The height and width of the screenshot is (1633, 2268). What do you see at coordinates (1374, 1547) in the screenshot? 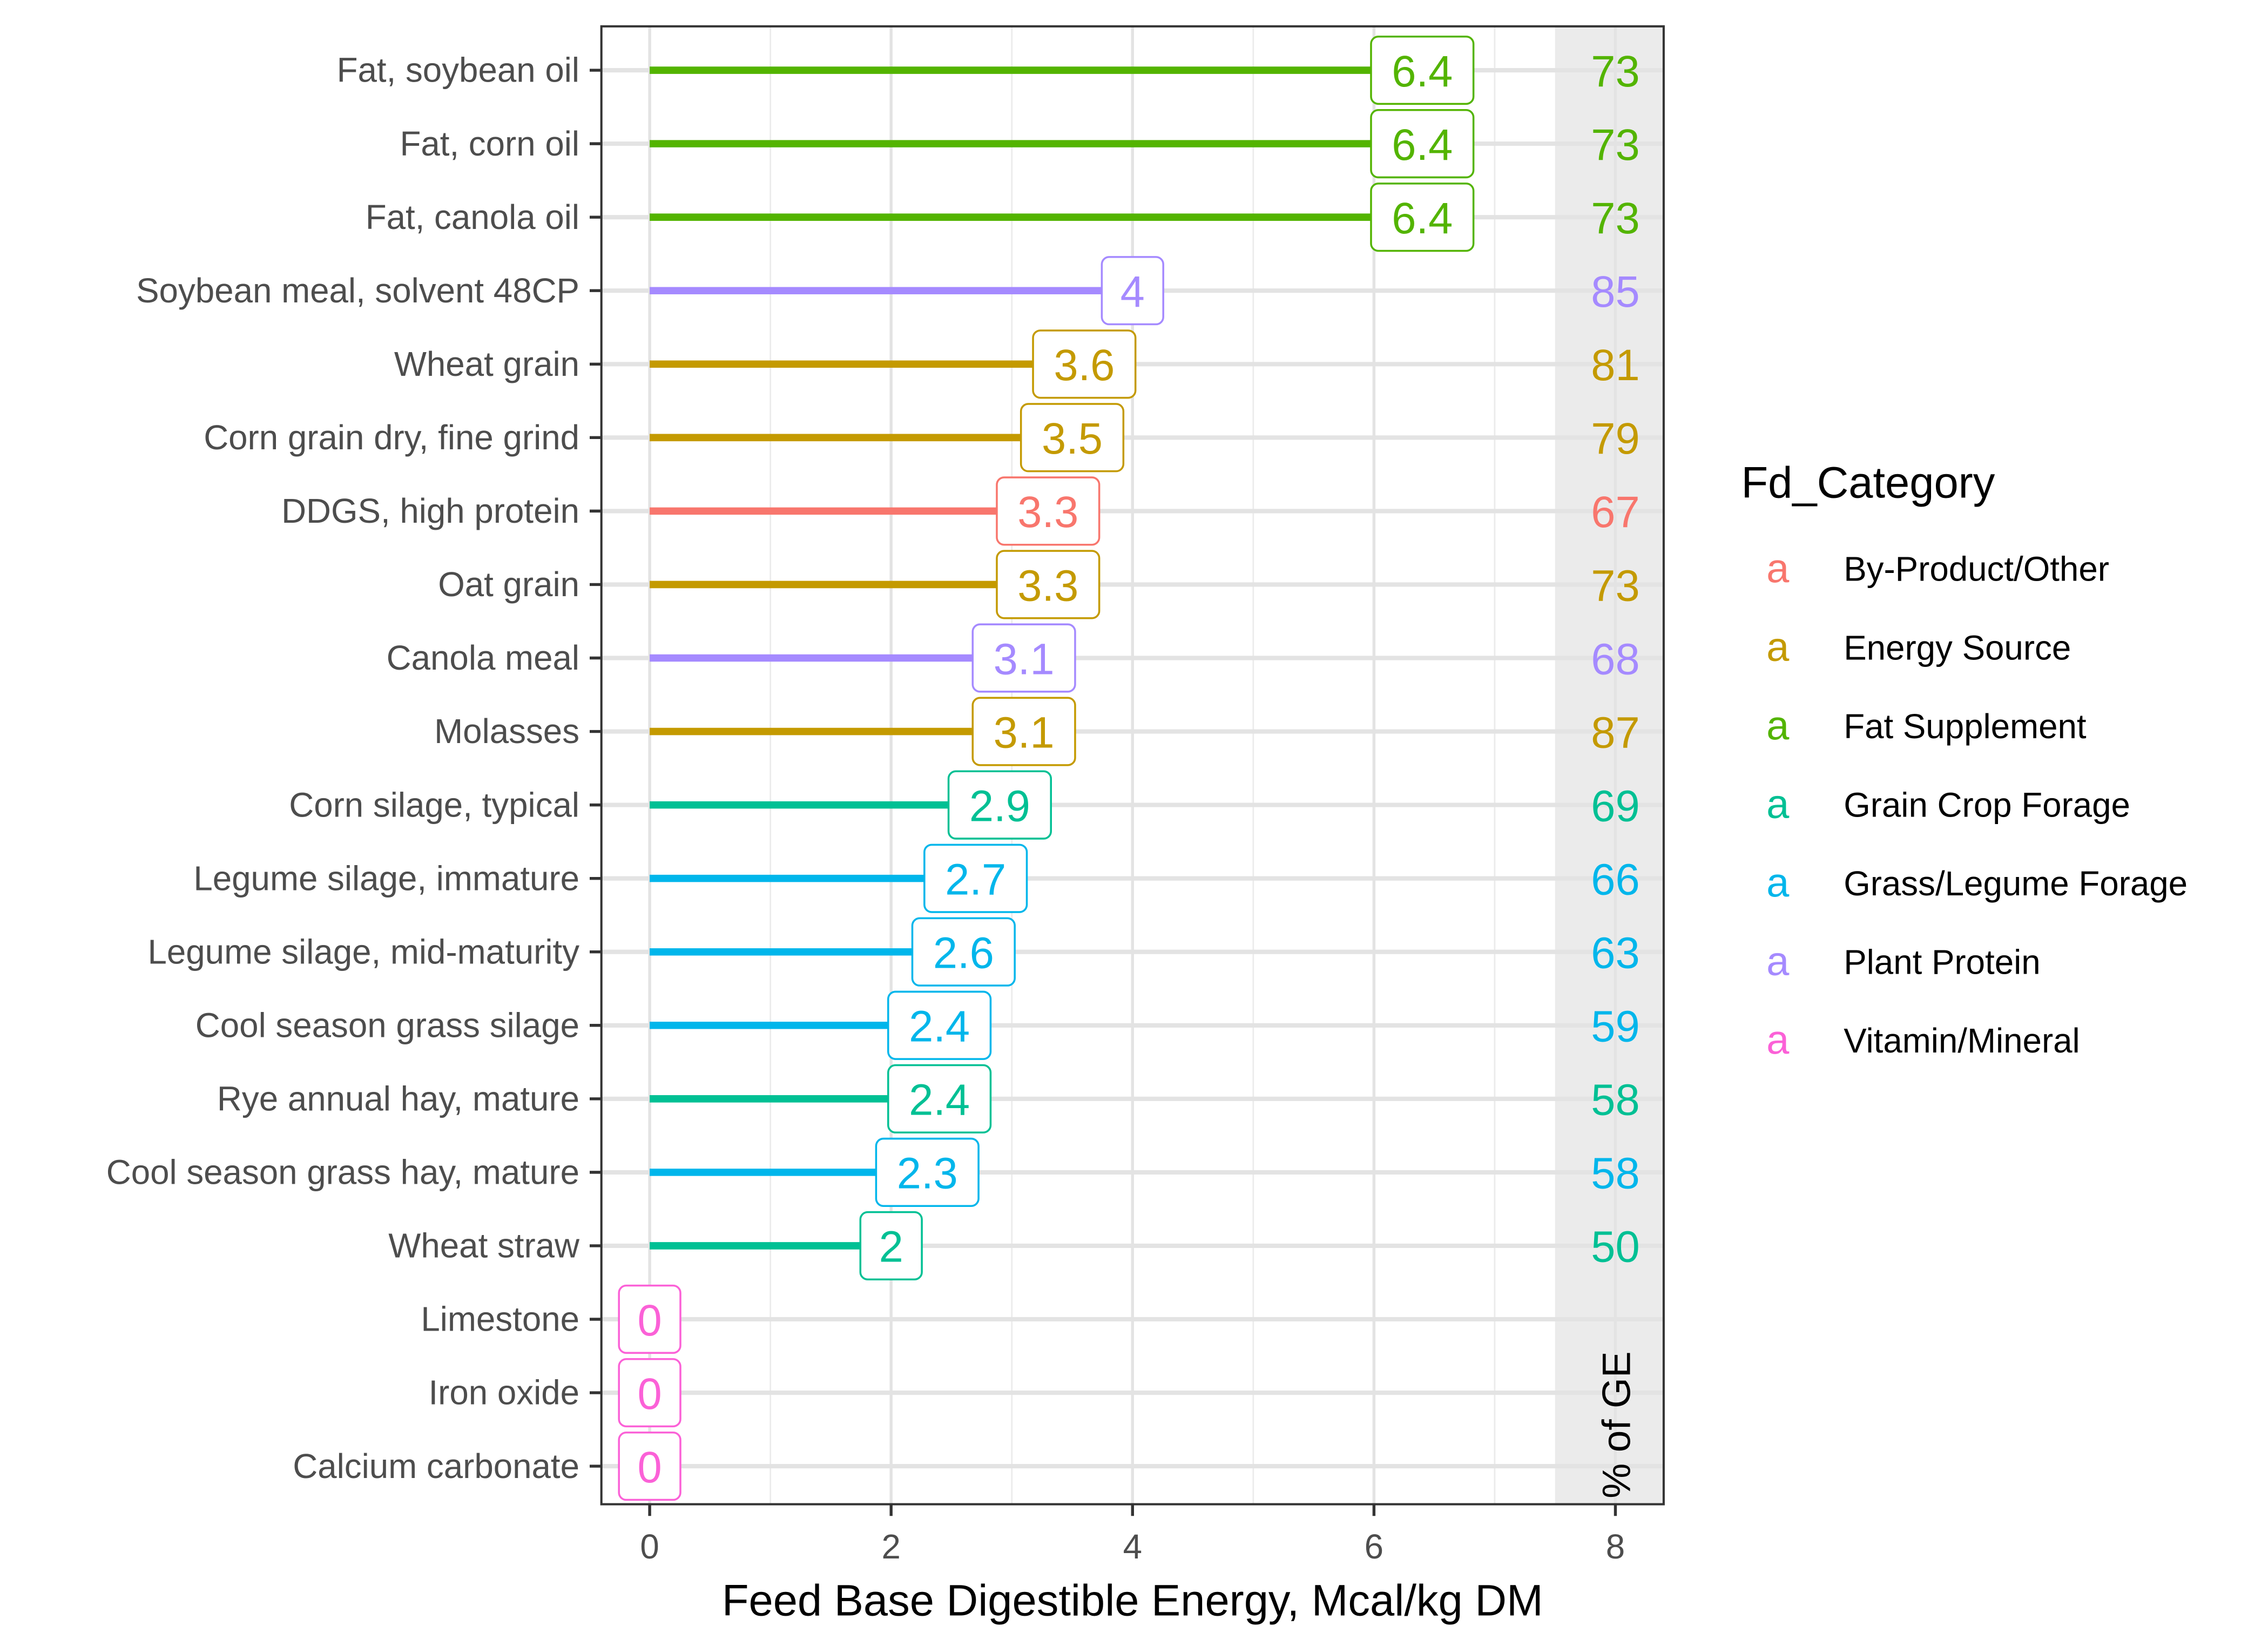
I see `x-tick-label: 6` at bounding box center [1374, 1547].